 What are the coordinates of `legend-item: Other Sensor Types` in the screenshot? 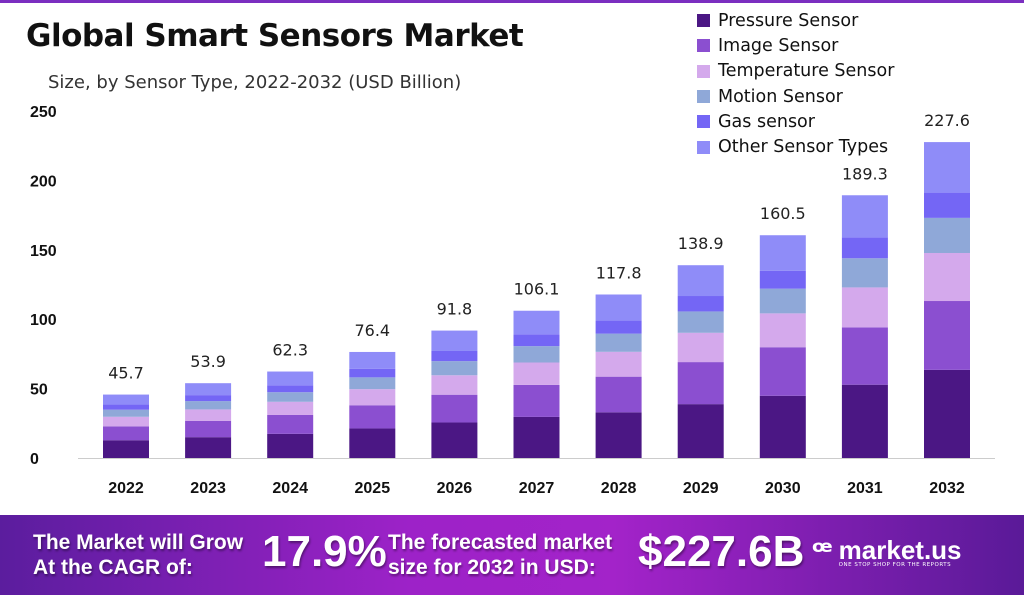 It's located at (795, 146).